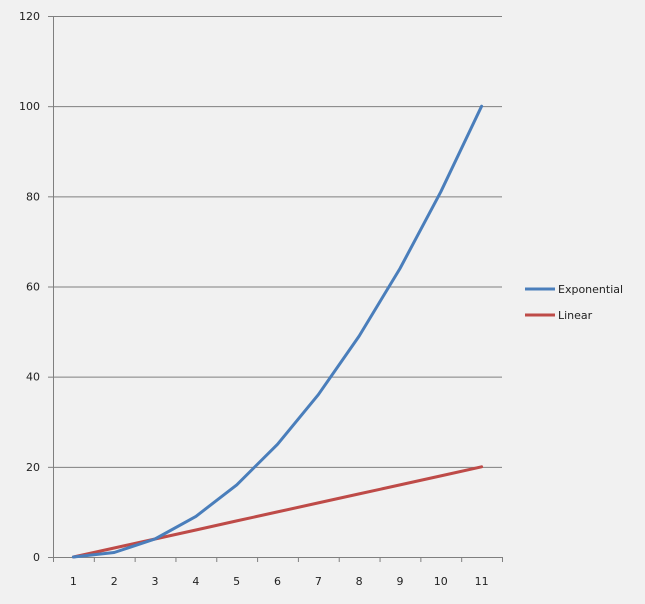 The height and width of the screenshot is (604, 645). Describe the element at coordinates (236, 581) in the screenshot. I see `x-tick-label: 5` at that location.